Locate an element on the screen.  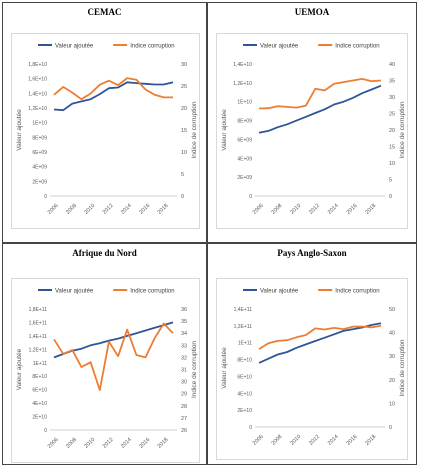
chart-title: Pays Anglo-Saxon is located at coordinates (312, 253).